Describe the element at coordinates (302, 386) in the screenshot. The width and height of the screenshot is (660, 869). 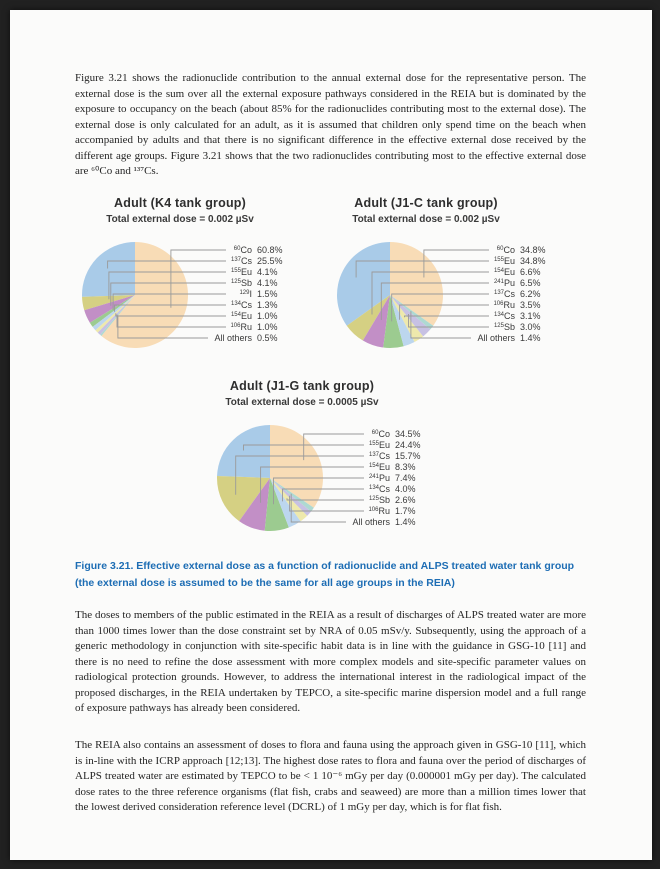
I see `chart-j1g-title: Adult (J1-G tank group)` at that location.